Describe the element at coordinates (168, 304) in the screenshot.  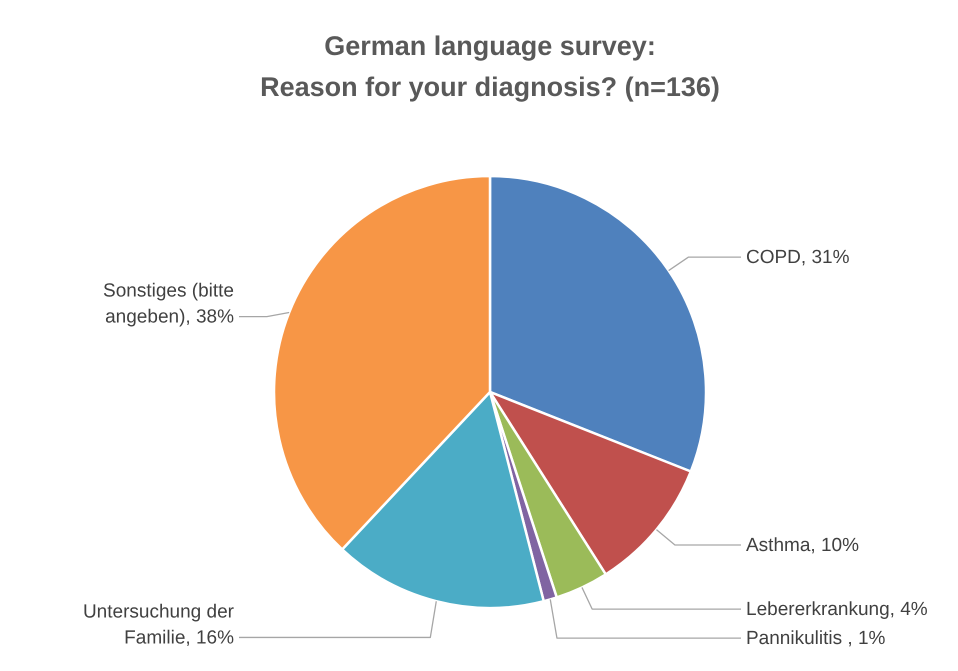
I see `slice-label: Sonstiges (bitte angeben), 38%` at that location.